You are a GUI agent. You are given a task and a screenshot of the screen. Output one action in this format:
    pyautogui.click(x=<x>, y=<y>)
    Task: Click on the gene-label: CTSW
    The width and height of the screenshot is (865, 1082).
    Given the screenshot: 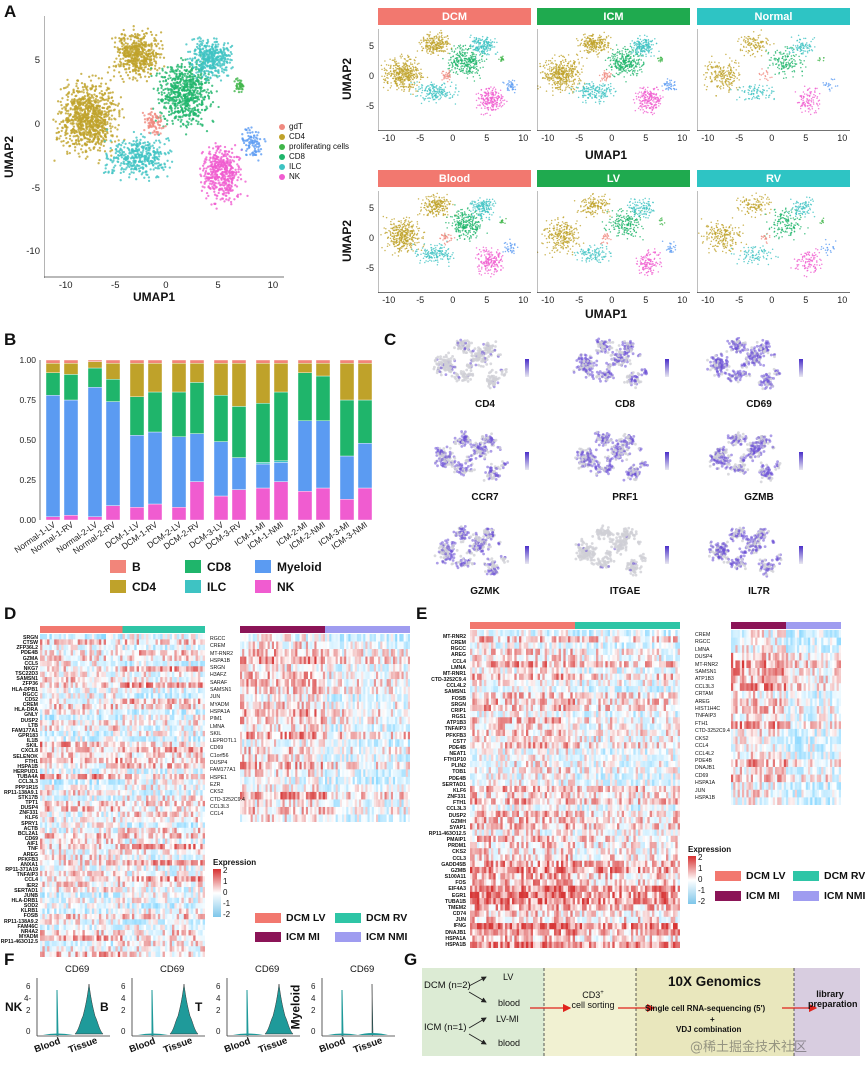 What is the action you would take?
    pyautogui.click(x=19, y=643)
    